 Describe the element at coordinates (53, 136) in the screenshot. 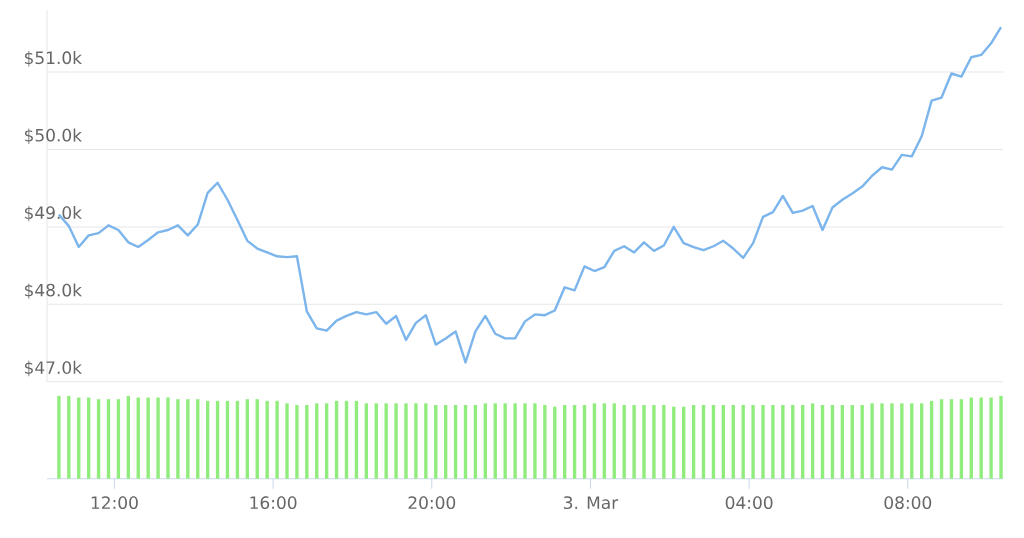

I see `y-tick-label: $50.0k` at that location.